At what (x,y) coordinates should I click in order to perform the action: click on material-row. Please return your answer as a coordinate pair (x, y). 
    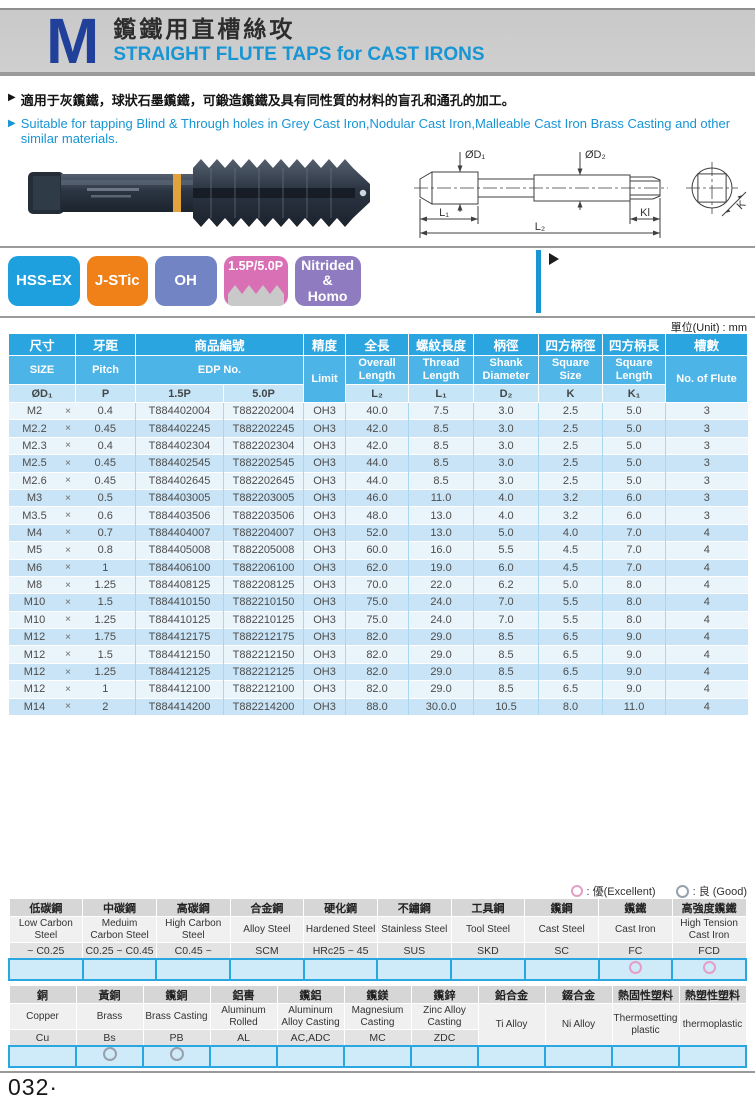
    Looking at the image, I should click on (377, 969).